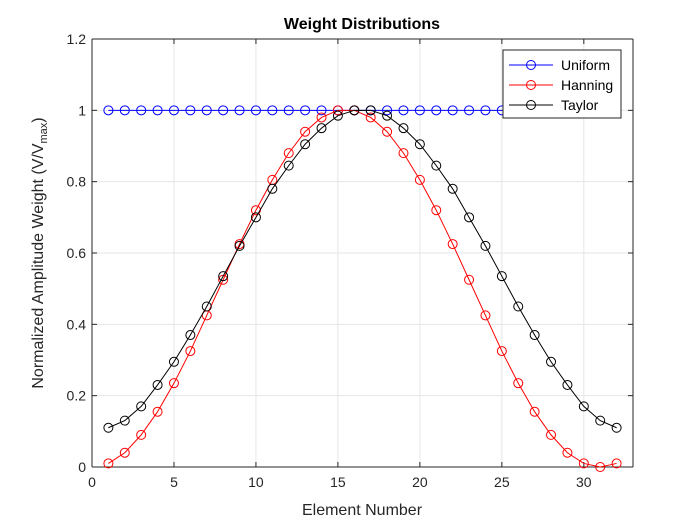 Image resolution: width=700 pixels, height=525 pixels. I want to click on y-tick-label: 0.8, so click(77, 182).